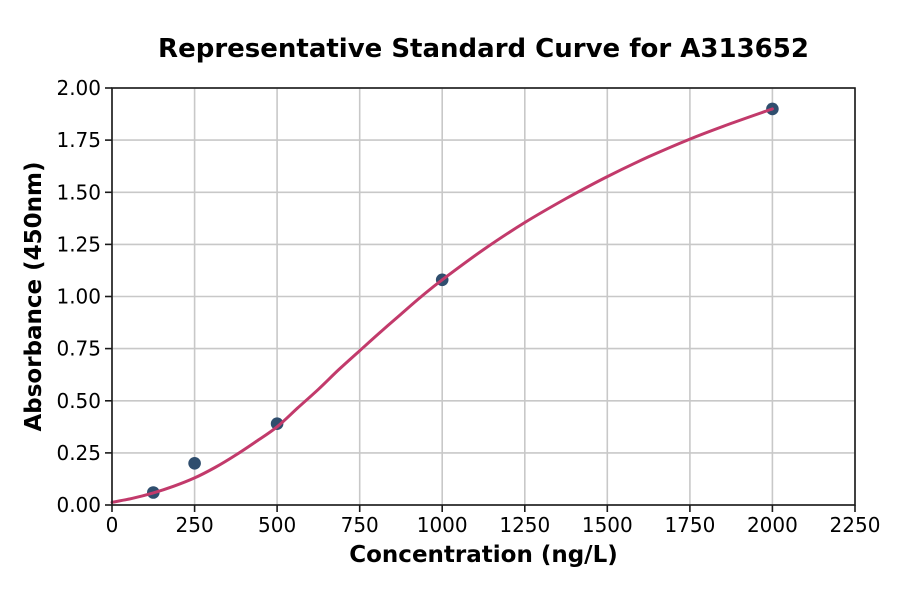 The height and width of the screenshot is (594, 900). What do you see at coordinates (689, 525) in the screenshot?
I see `x-tick-label: 1750` at bounding box center [689, 525].